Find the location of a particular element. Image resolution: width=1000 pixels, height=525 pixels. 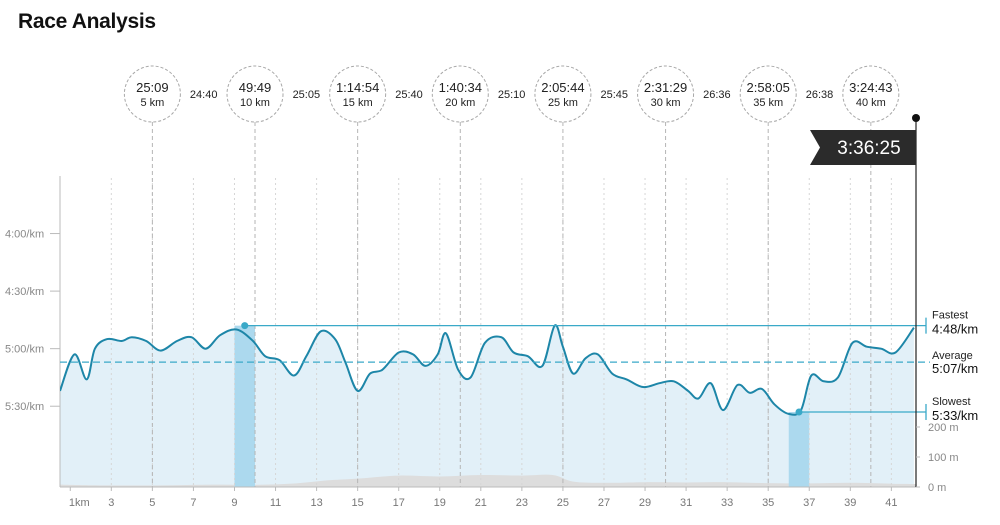

km-tick-label: 23 is located at coordinates (522, 503).